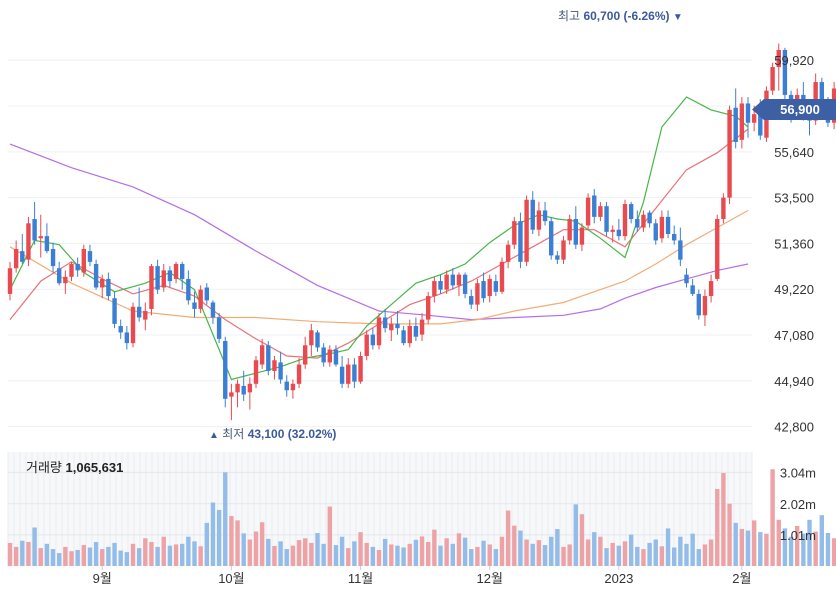 The image size is (836, 597). What do you see at coordinates (626, 16) in the screenshot?
I see `high-value: 60,700 (-6.26%)` at bounding box center [626, 16].